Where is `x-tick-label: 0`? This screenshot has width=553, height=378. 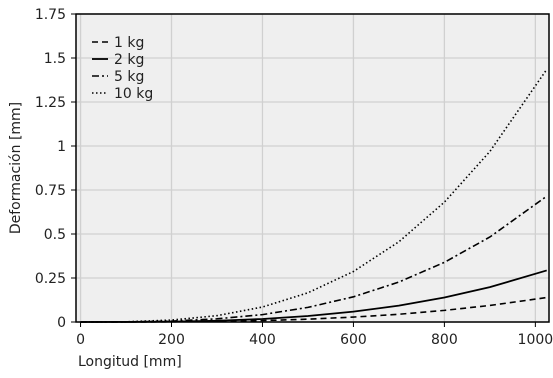
x-tick-label: 0 is located at coordinates (80, 340).